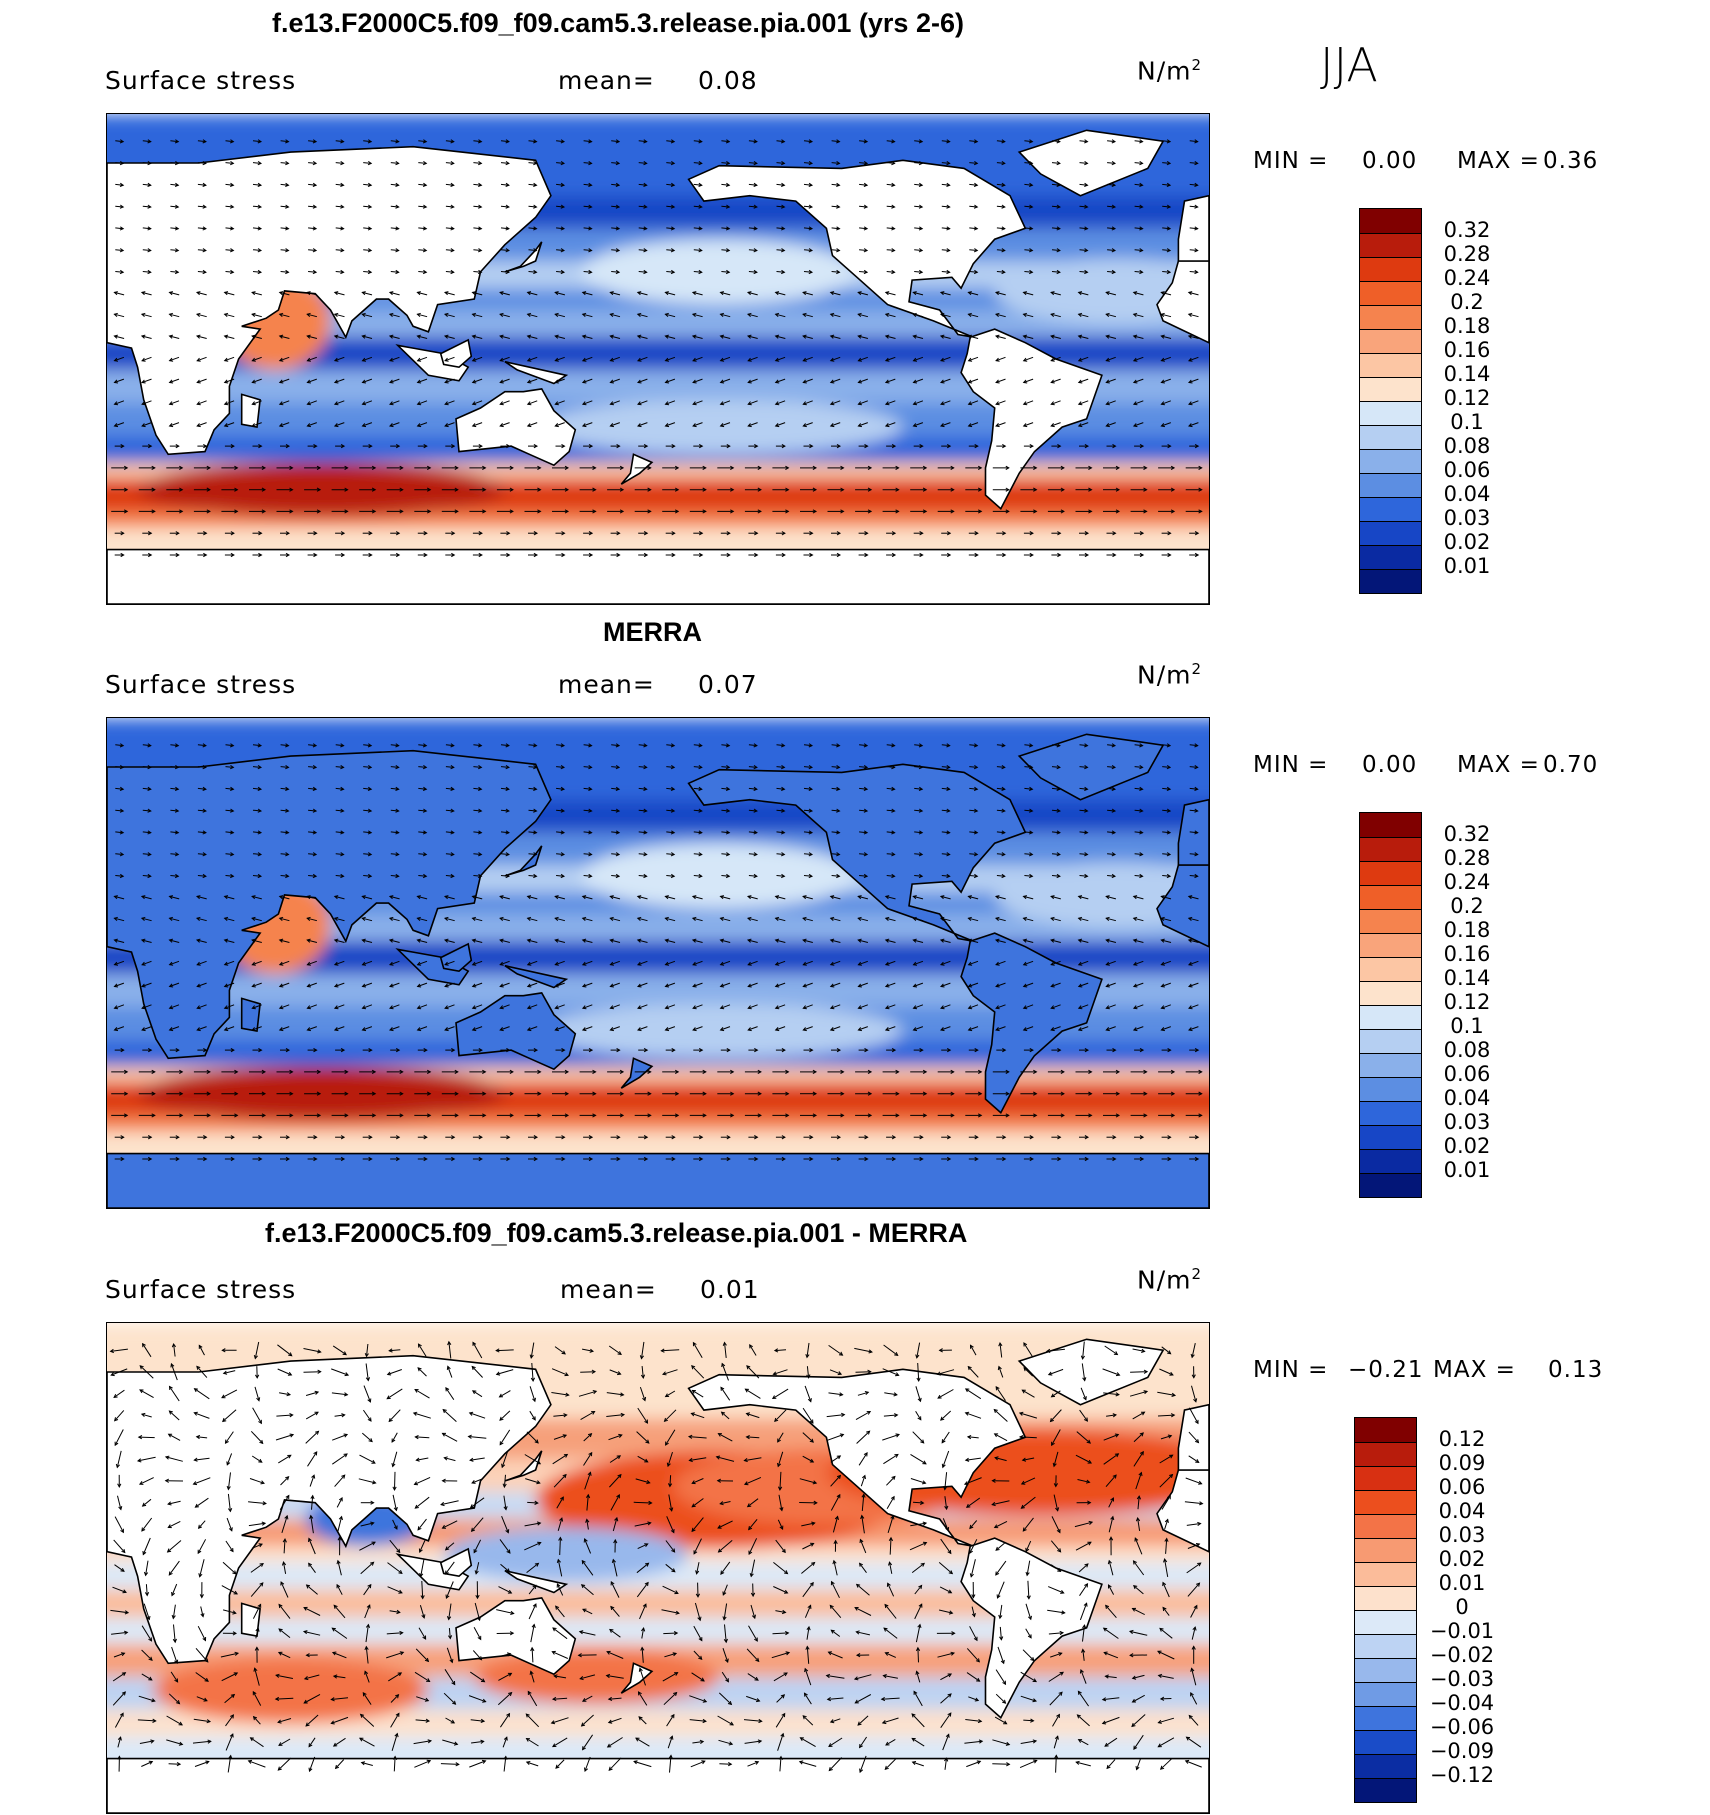 This screenshot has height=1815, width=1710. I want to click on min-value-diff: −0.21, so click(1386, 1370).